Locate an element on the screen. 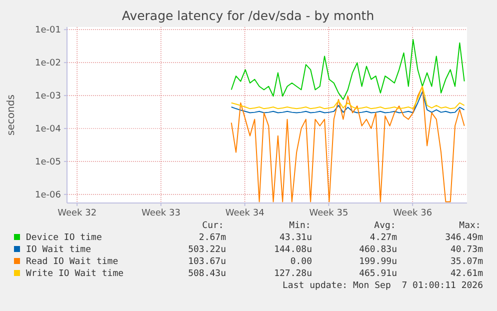 The width and height of the screenshot is (497, 311). legend-label: Device IO time is located at coordinates (64, 238).